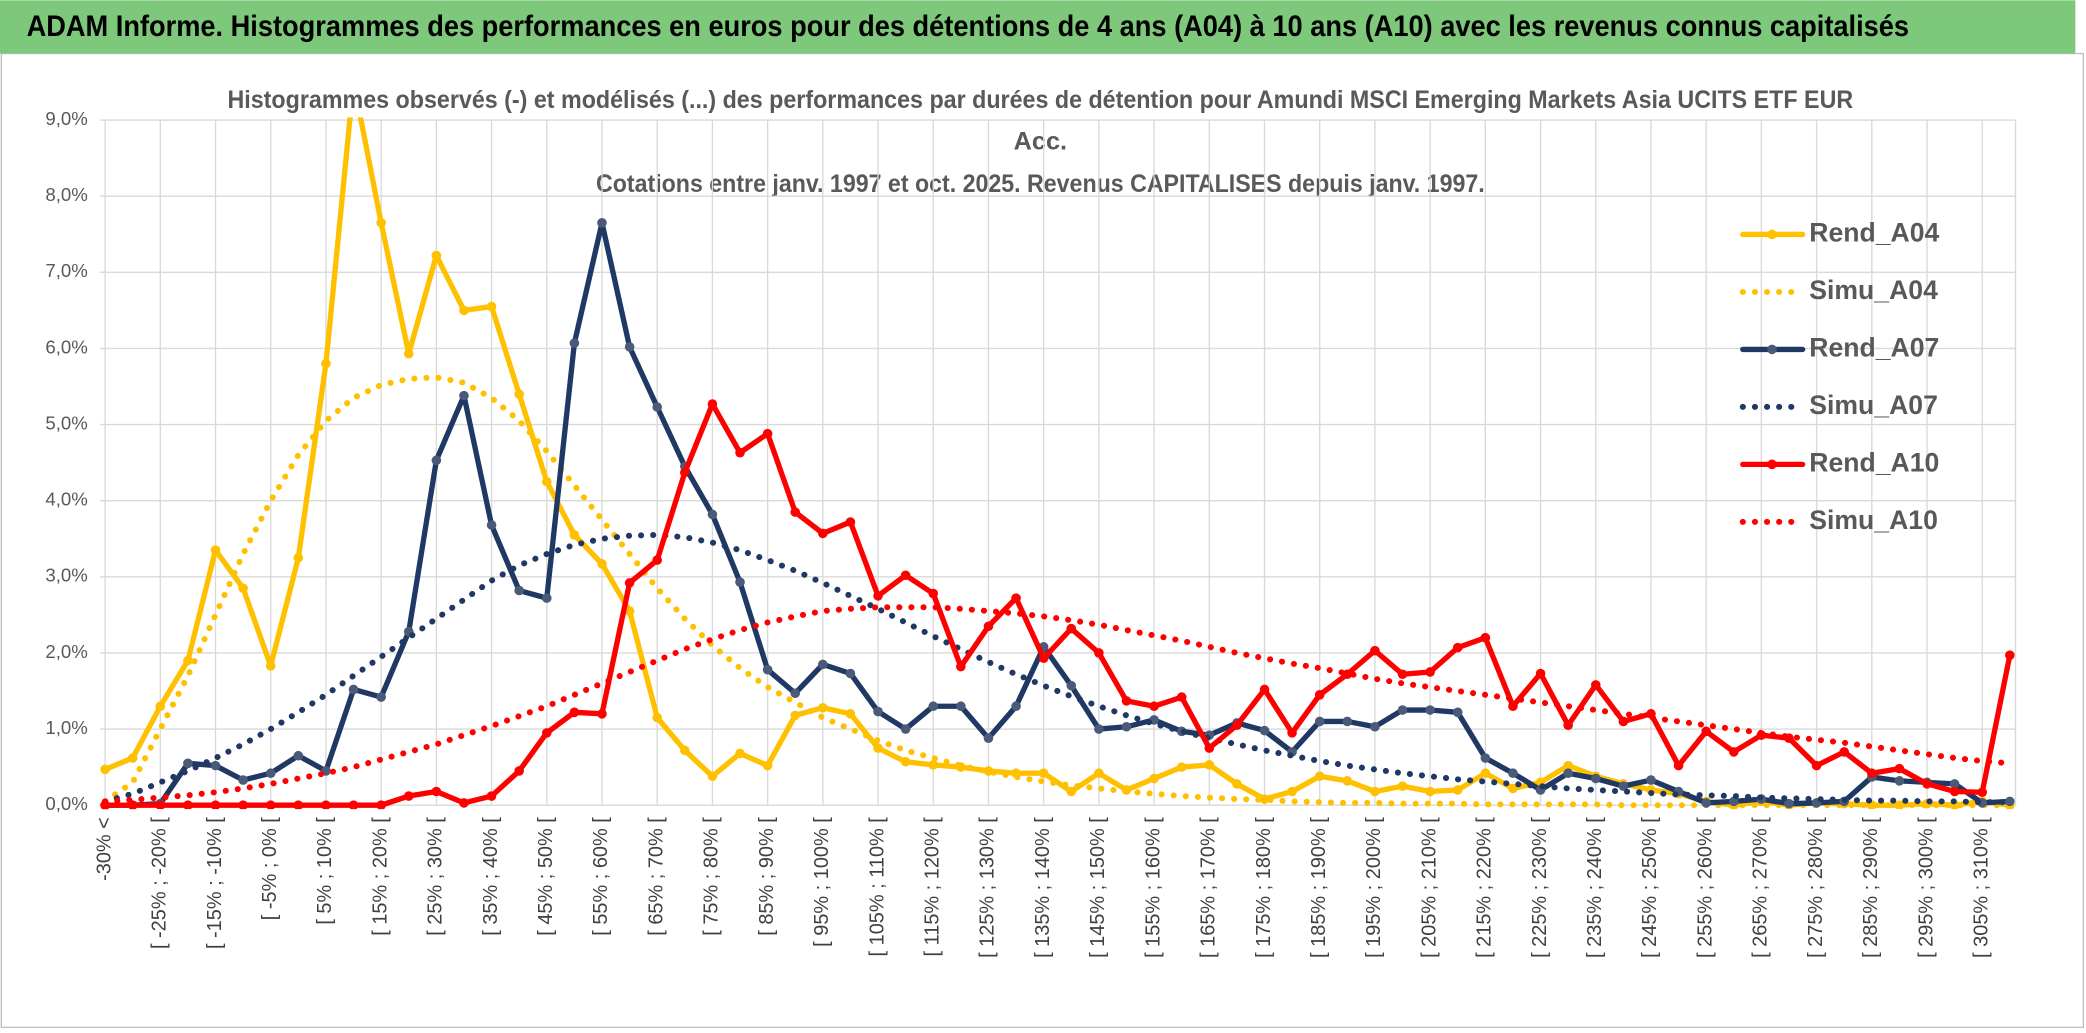  I want to click on x-tick-label: [ 255% ; 260% [, so click(1705, 887).